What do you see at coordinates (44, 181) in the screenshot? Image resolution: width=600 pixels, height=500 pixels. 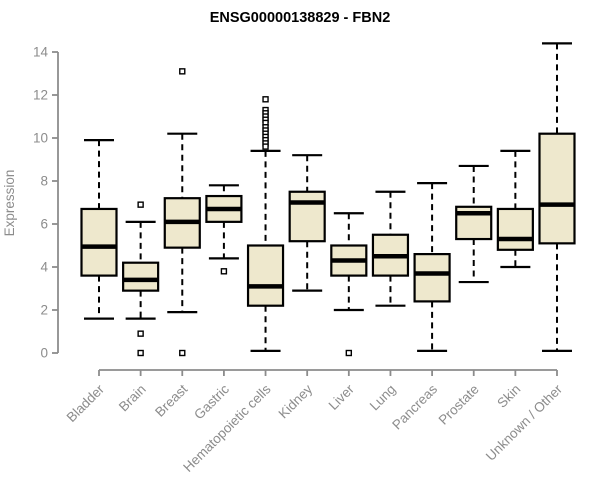 I see `y-tick-label-8: 8` at bounding box center [44, 181].